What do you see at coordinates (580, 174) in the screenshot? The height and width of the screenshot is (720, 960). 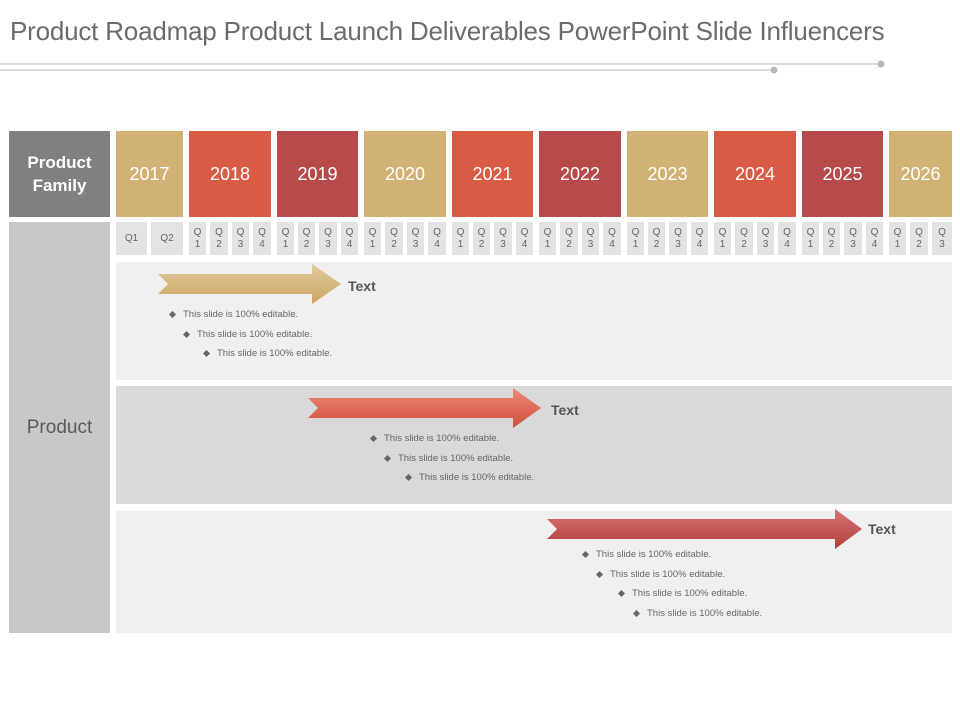 I see `year-2022: 2022` at bounding box center [580, 174].